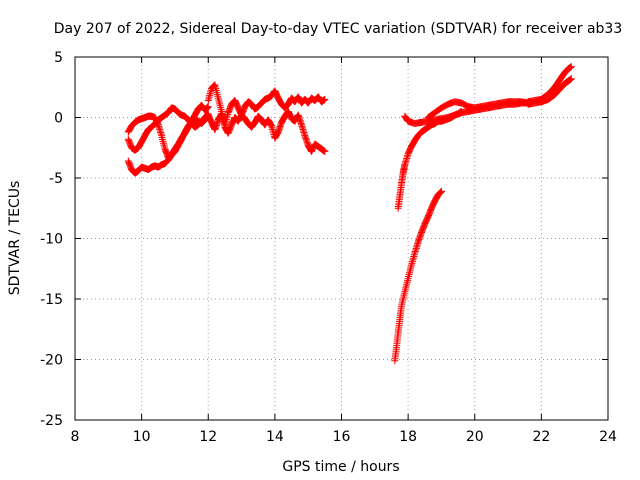 Image resolution: width=640 pixels, height=480 pixels. Describe the element at coordinates (408, 437) in the screenshot. I see `x-tick-label: 18` at that location.